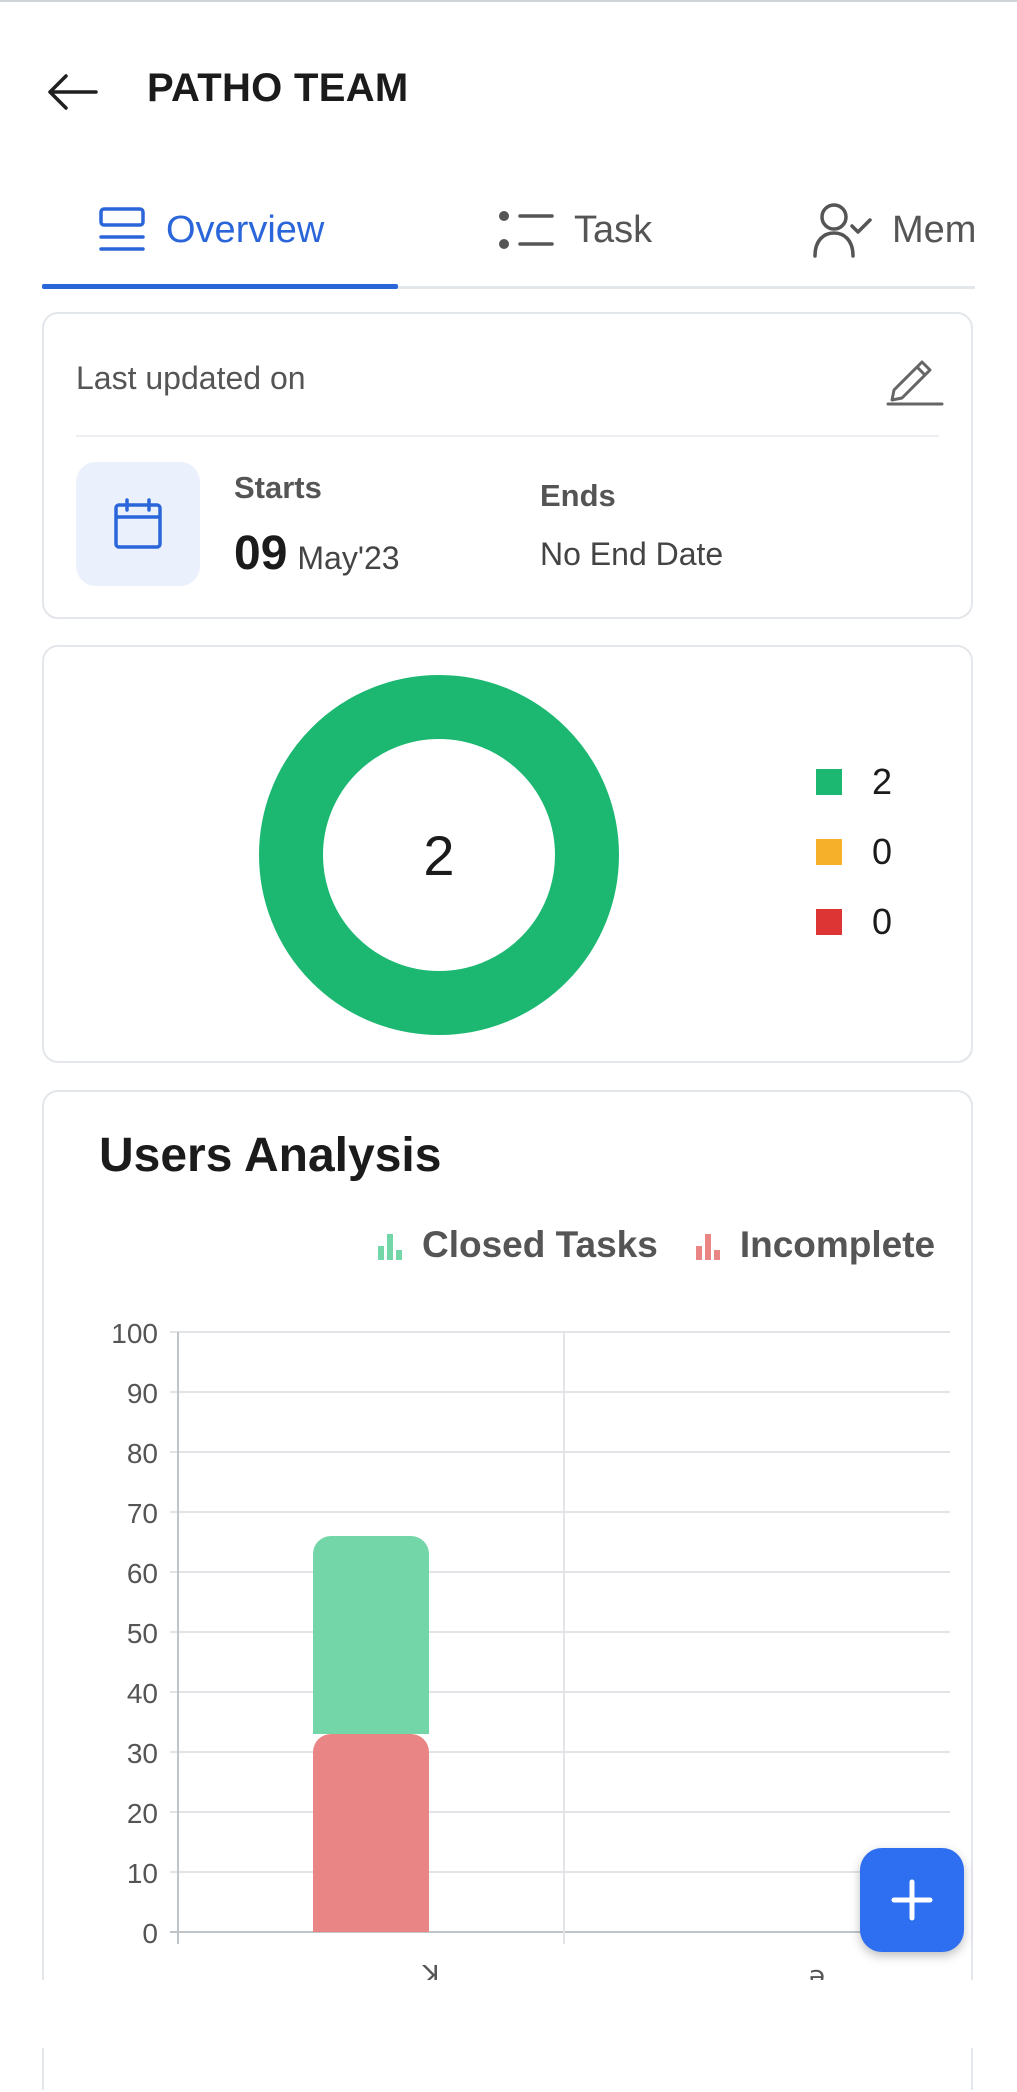 The height and width of the screenshot is (2092, 1017). What do you see at coordinates (261, 553) in the screenshot?
I see `start-day: 09` at bounding box center [261, 553].